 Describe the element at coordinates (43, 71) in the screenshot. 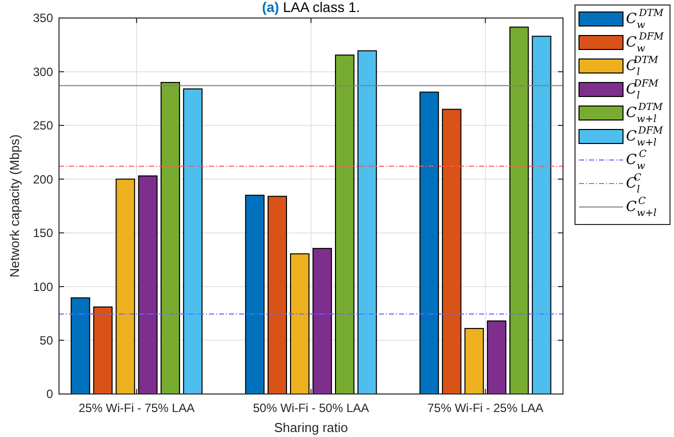

I see `y-tick-label: 300` at that location.